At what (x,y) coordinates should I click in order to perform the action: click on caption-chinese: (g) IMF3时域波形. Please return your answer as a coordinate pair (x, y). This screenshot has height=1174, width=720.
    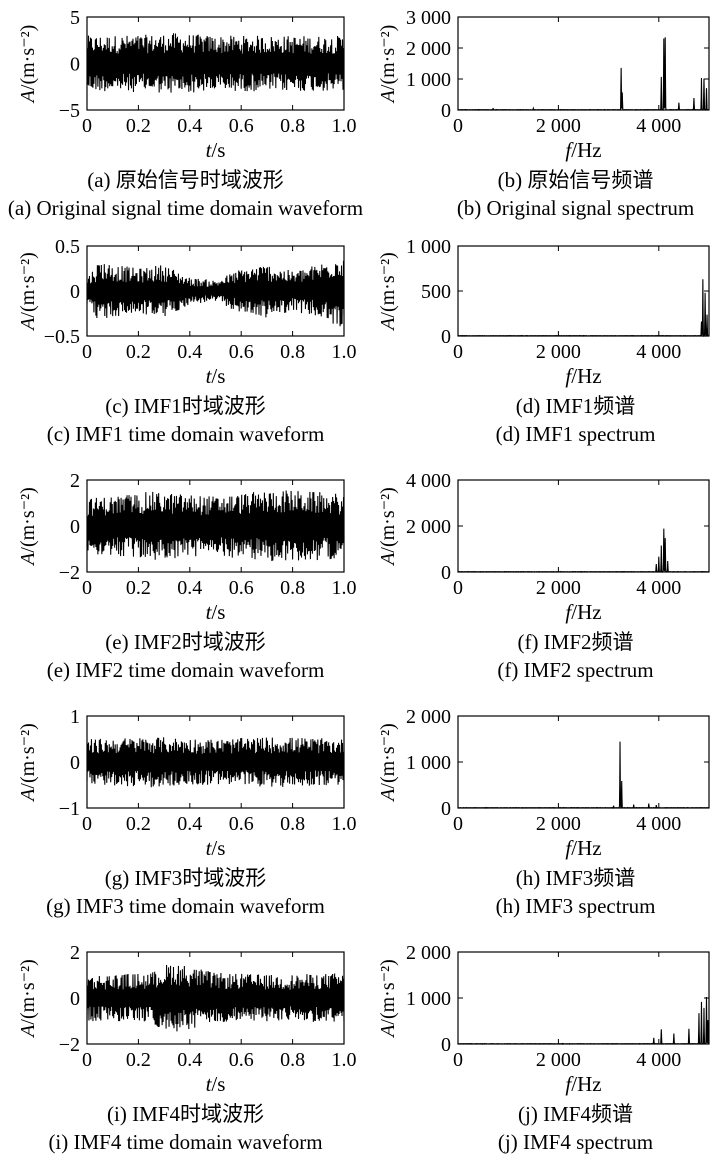
    Looking at the image, I should click on (185, 878).